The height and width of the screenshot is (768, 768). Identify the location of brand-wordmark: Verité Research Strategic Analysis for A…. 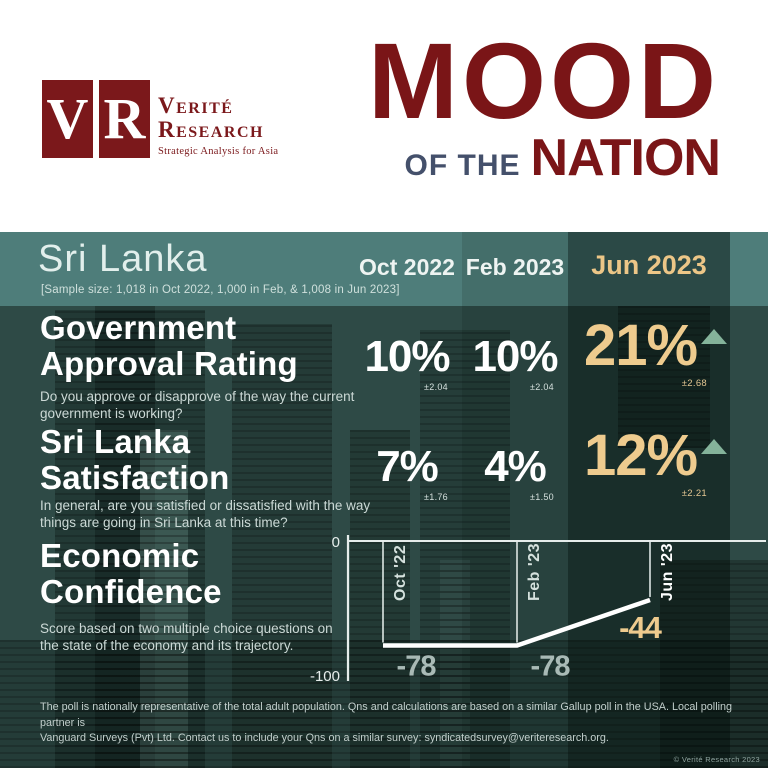
(218, 119).